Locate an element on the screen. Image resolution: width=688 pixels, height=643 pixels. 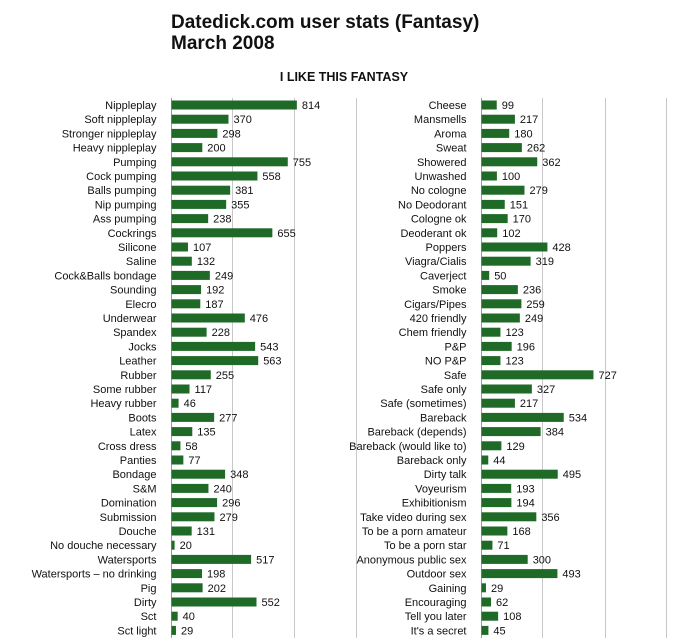
category-label: It's a secret is located at coordinates (439, 631).